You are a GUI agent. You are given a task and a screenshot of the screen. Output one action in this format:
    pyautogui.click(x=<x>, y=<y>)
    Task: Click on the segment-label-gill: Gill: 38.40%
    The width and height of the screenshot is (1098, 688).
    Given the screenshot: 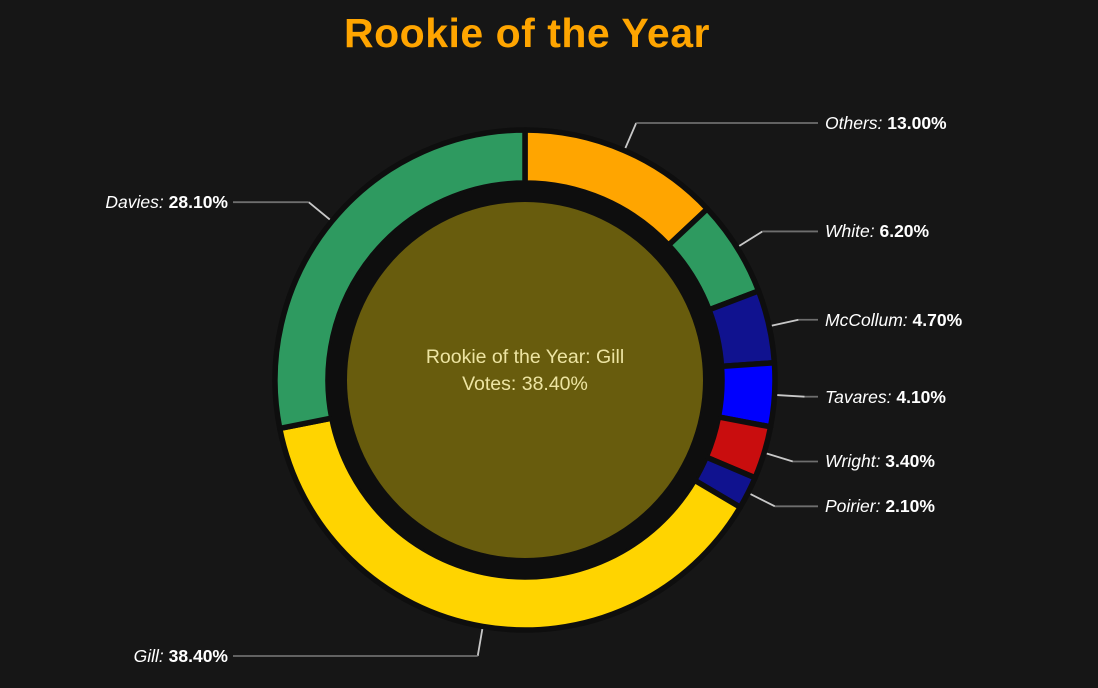 What is the action you would take?
    pyautogui.click(x=181, y=656)
    